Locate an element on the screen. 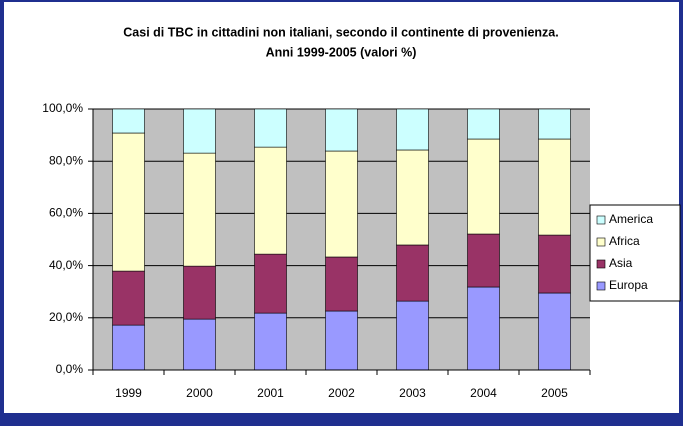 This screenshot has height=426, width=683. y-tick-label: 40,0% is located at coordinates (66, 265).